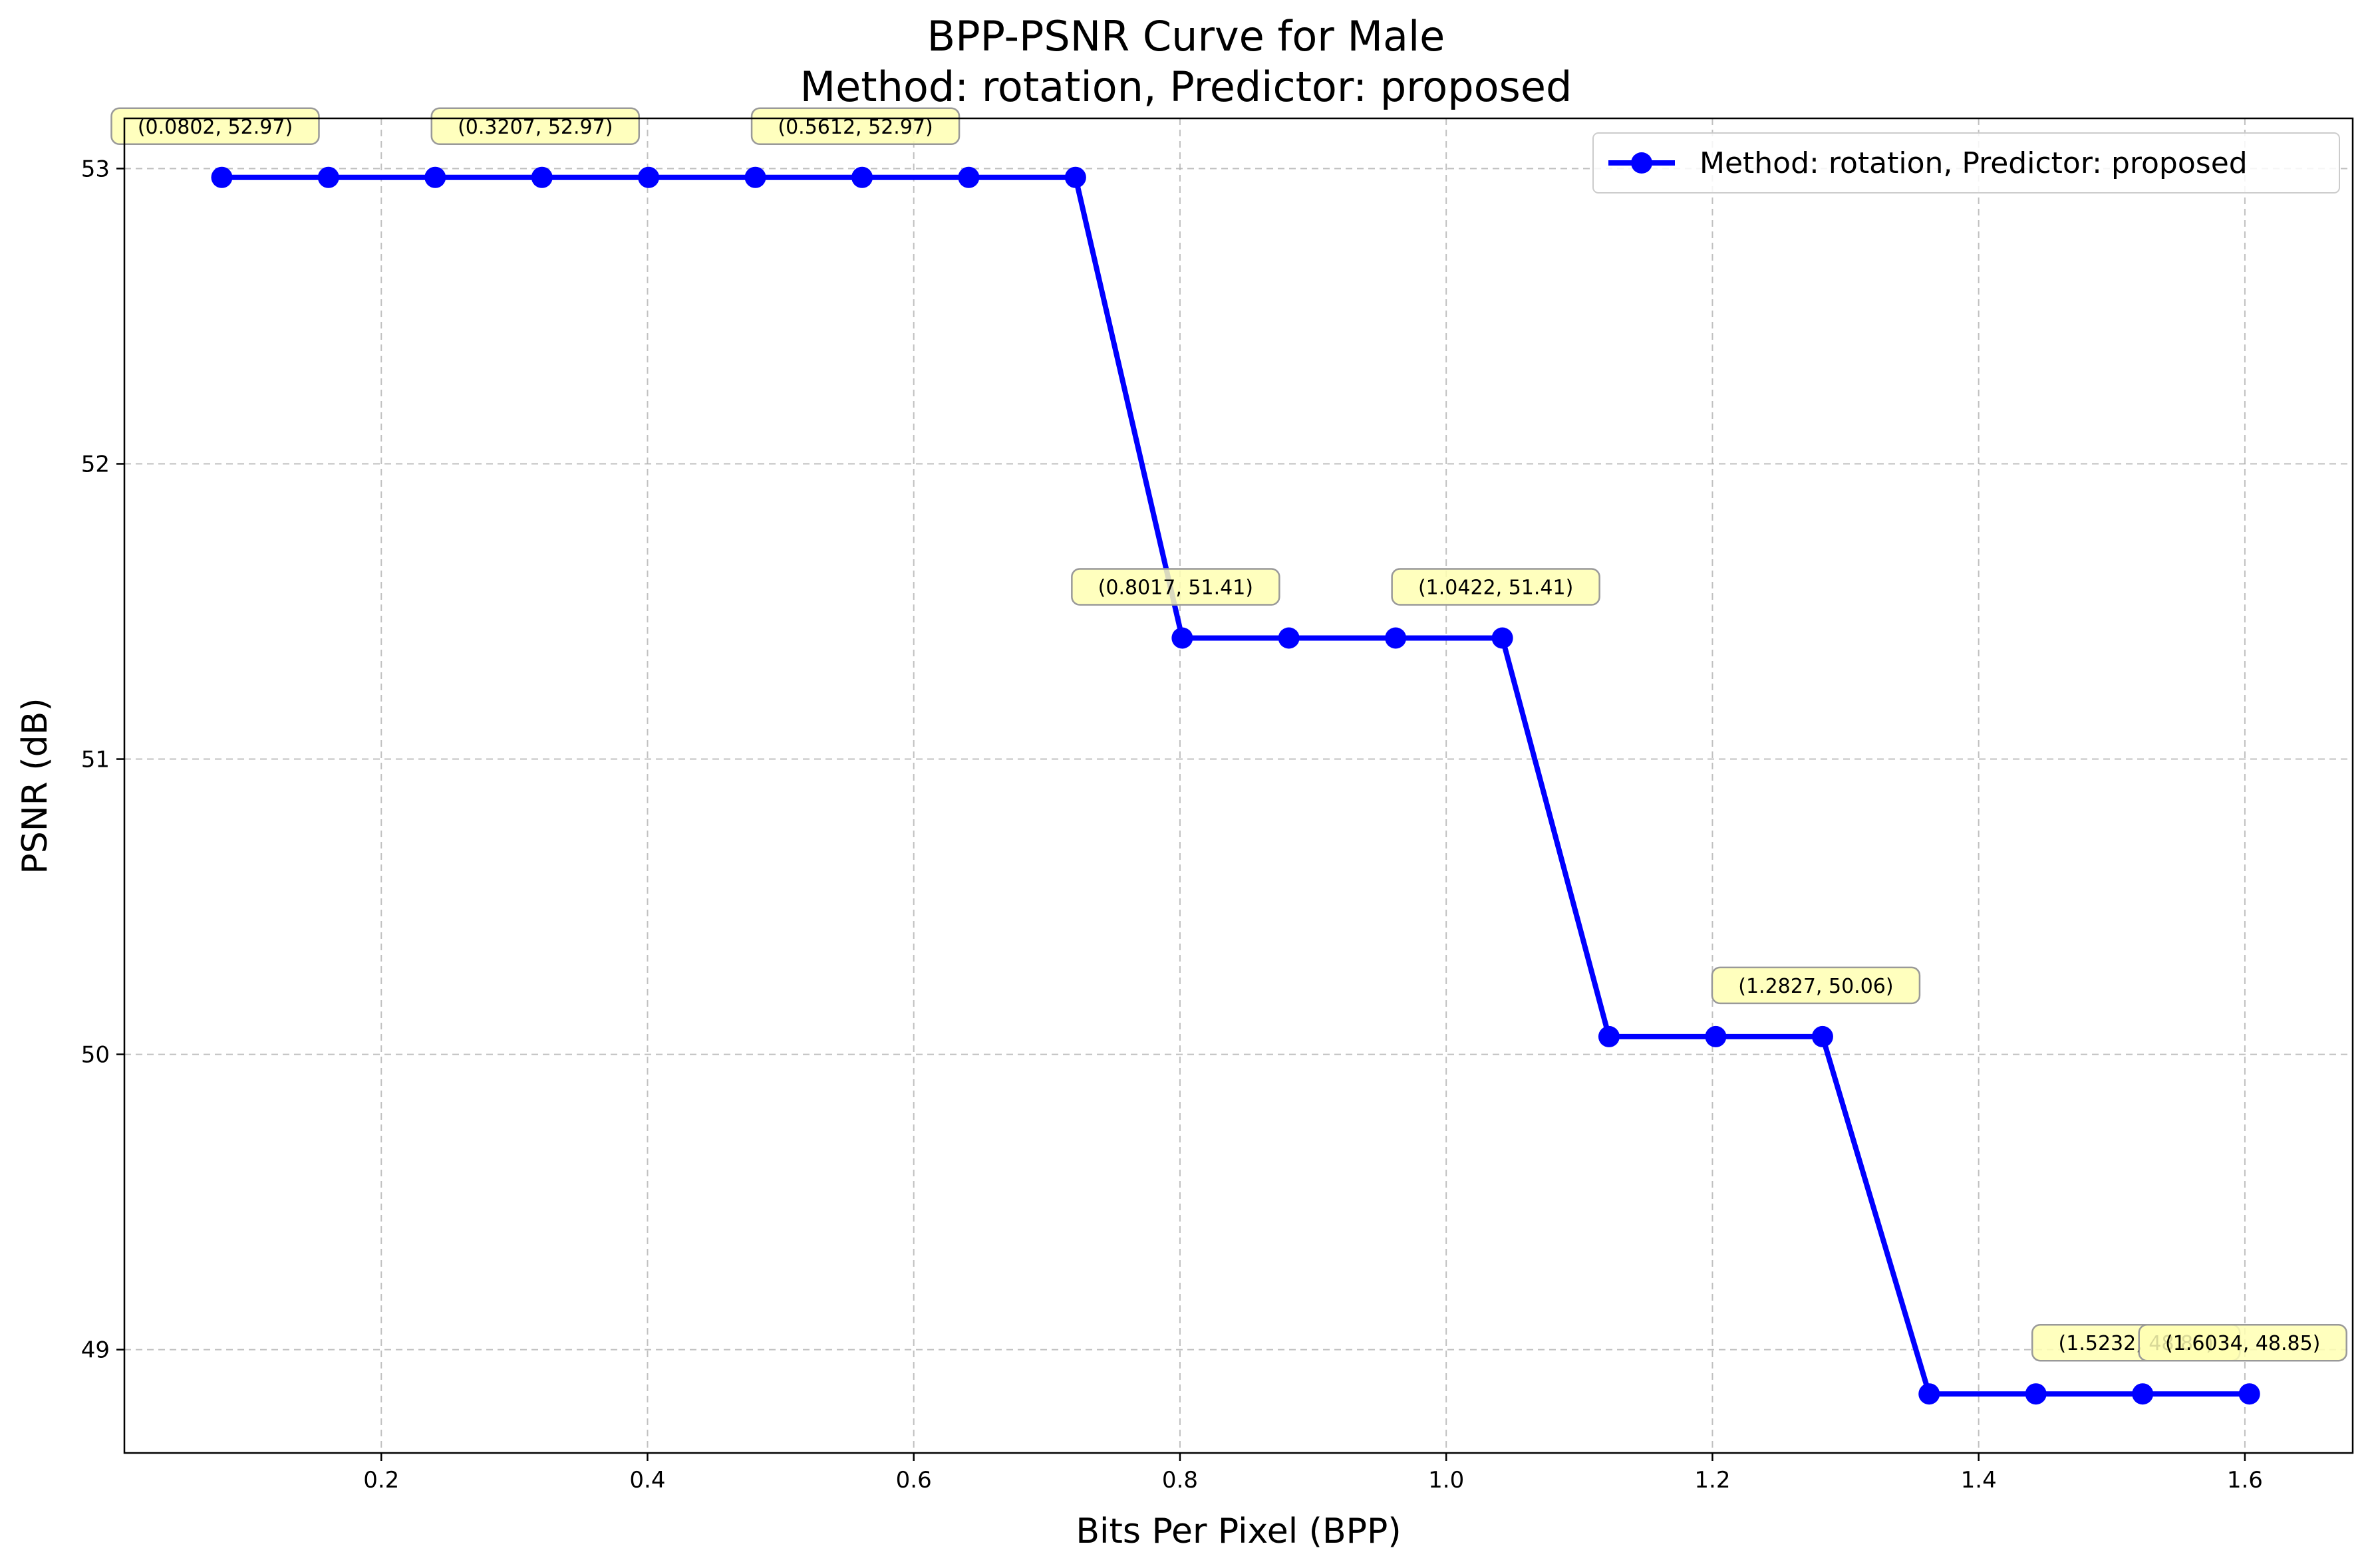 The width and height of the screenshot is (2372, 1568). What do you see at coordinates (914, 1480) in the screenshot?
I see `x-tick-label: 0.6` at bounding box center [914, 1480].